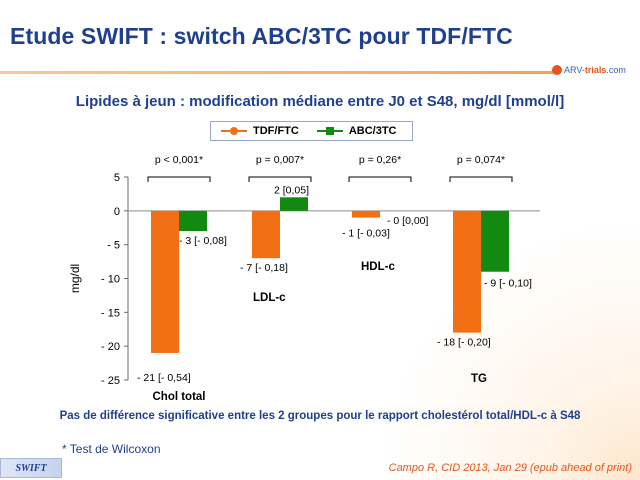 This screenshot has height=480, width=640. What do you see at coordinates (203, 241) in the screenshot?
I see `value-label: - 3 [- 0,08]` at bounding box center [203, 241].